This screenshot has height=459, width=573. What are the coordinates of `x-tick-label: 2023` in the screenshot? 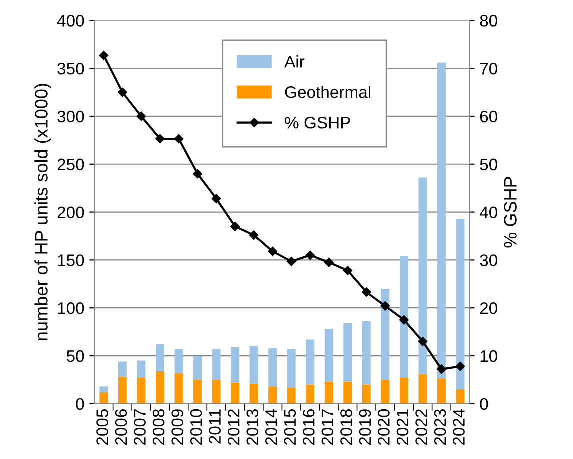 It's located at (440, 428).